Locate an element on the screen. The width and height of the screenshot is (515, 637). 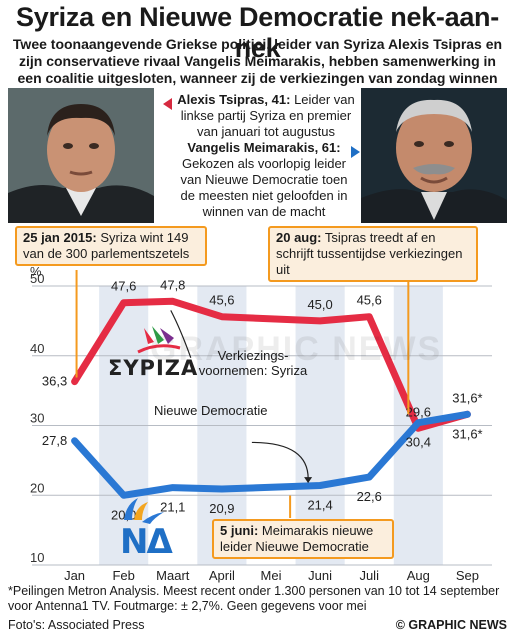
nd-arrowhead is located at coordinates (308, 480).